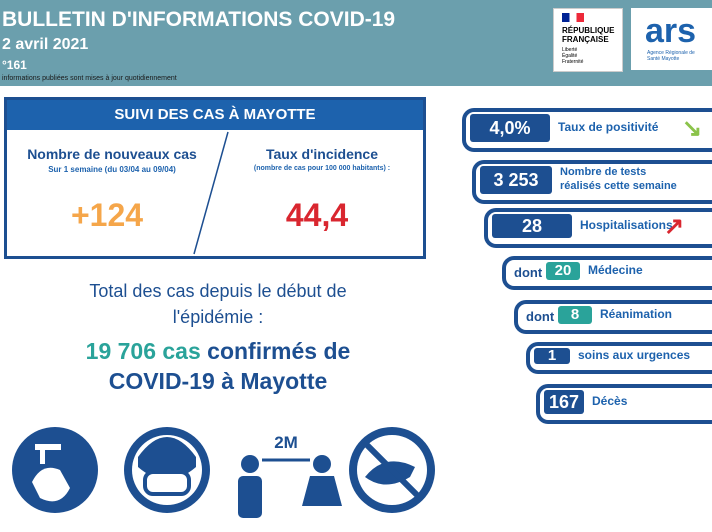  Describe the element at coordinates (610, 401) in the screenshot. I see `stat-label: Décès` at that location.